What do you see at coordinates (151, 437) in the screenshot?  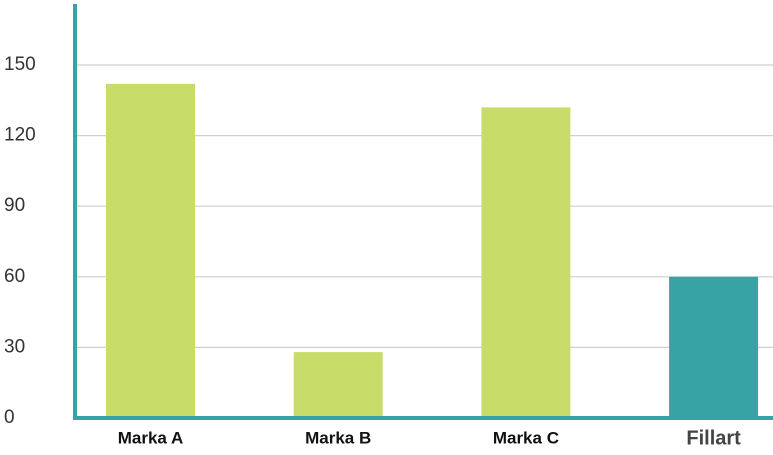 I see `x-tick-label: Marka A` at bounding box center [151, 437].